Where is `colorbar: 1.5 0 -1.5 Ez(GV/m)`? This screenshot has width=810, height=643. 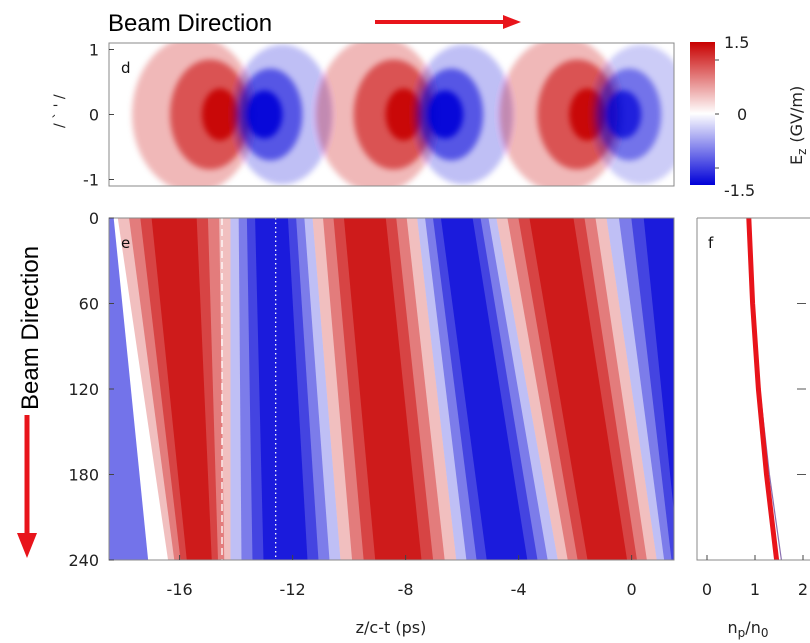 colorbar: 1.5 0 -1.5 Ez(GV/m) is located at coordinates (749, 116).